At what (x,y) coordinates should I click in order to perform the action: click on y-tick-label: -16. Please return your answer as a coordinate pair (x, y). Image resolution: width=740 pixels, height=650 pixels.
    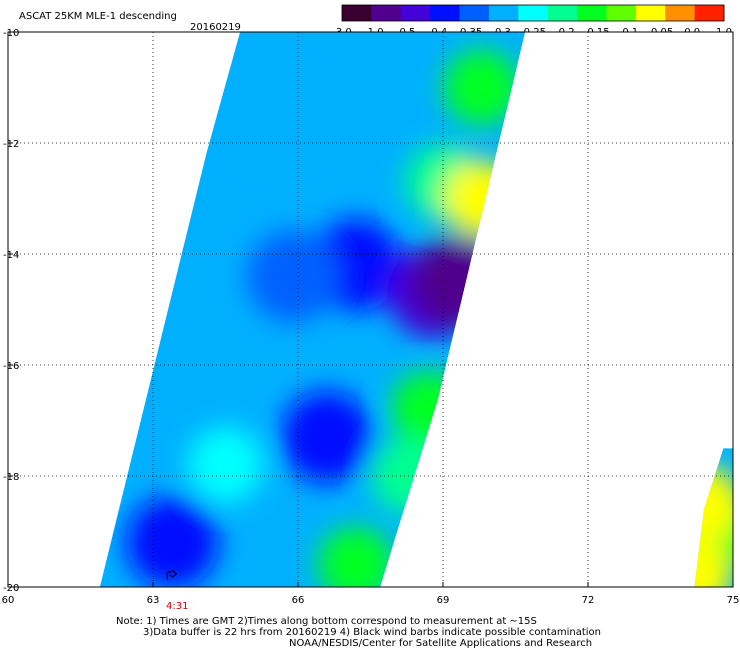
    Looking at the image, I should click on (11, 366).